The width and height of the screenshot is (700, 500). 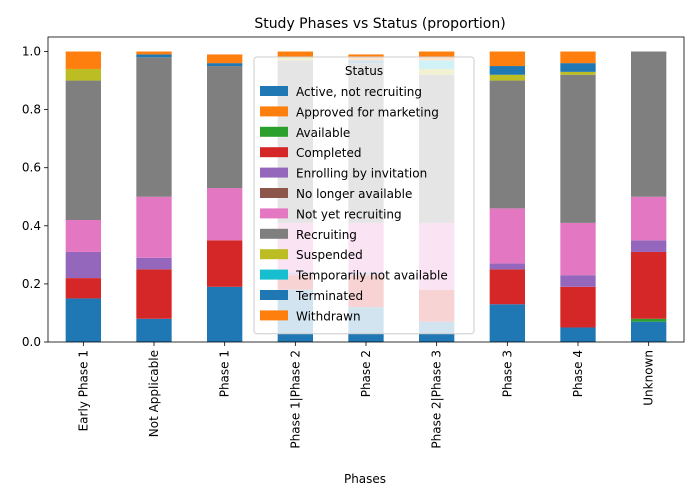 I want to click on bar-segment-phase-3-terminated, so click(x=507, y=70).